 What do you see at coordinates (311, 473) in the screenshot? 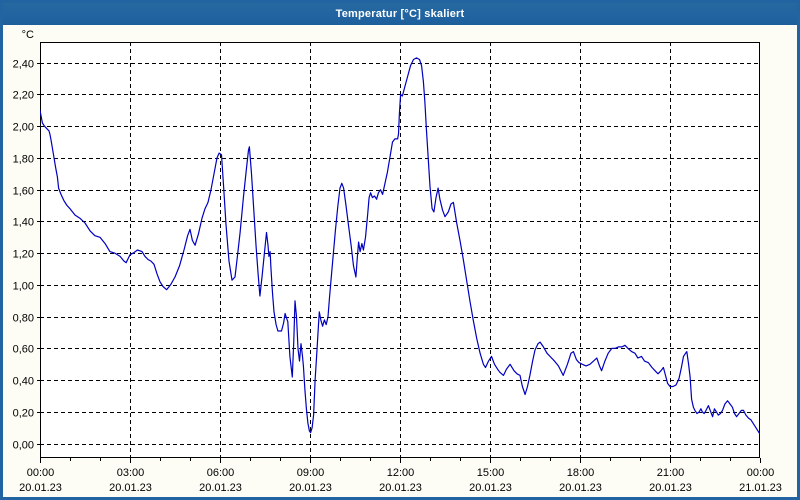
I see `x-tick-time-label: 09:00` at bounding box center [311, 473].